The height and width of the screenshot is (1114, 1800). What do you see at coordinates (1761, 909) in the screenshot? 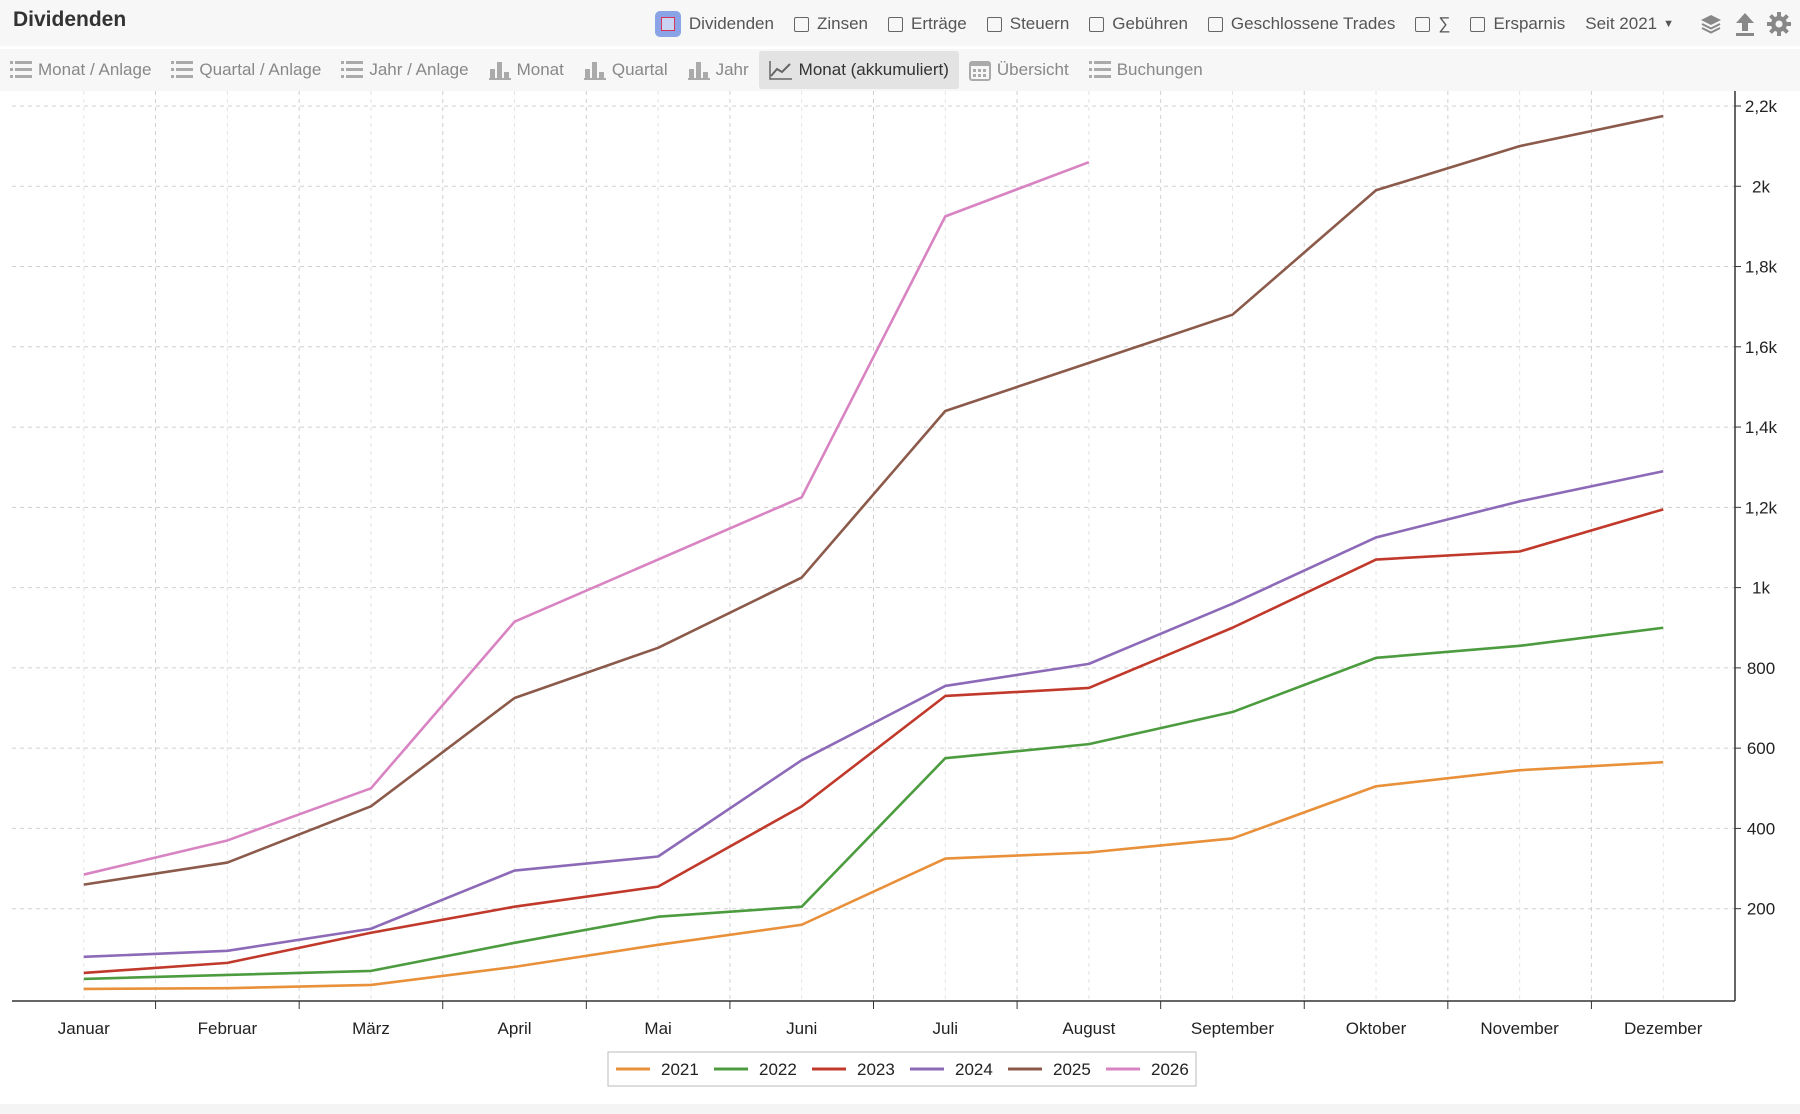
I see `y-tick-label: 200` at bounding box center [1761, 909].